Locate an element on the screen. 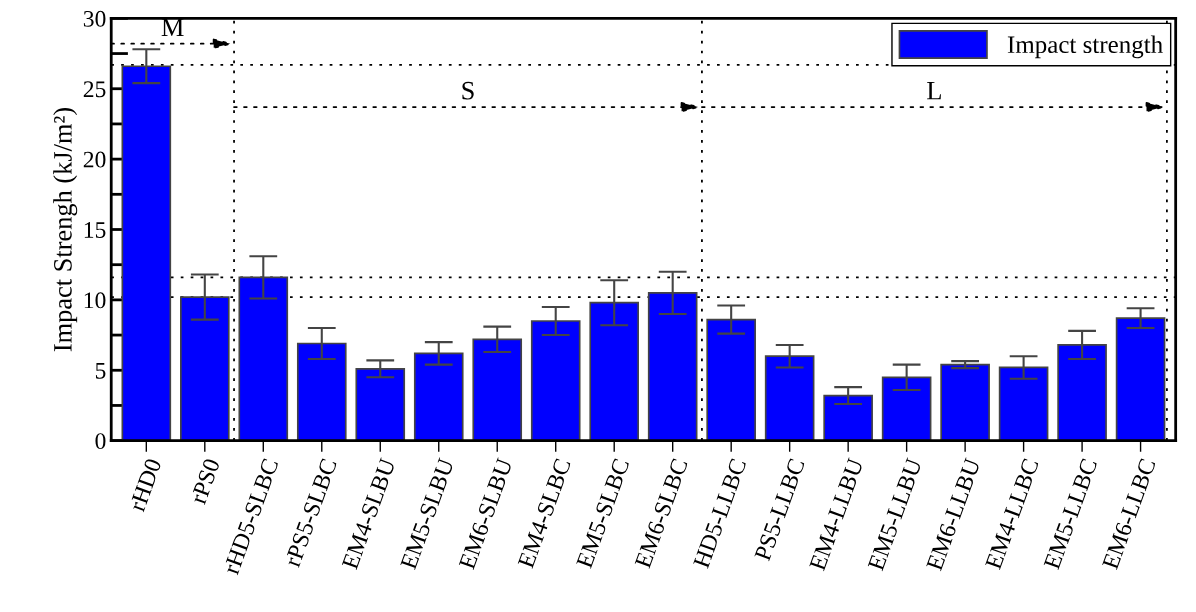 The image size is (1196, 612). y-tick-label: 5 is located at coordinates (100, 370).